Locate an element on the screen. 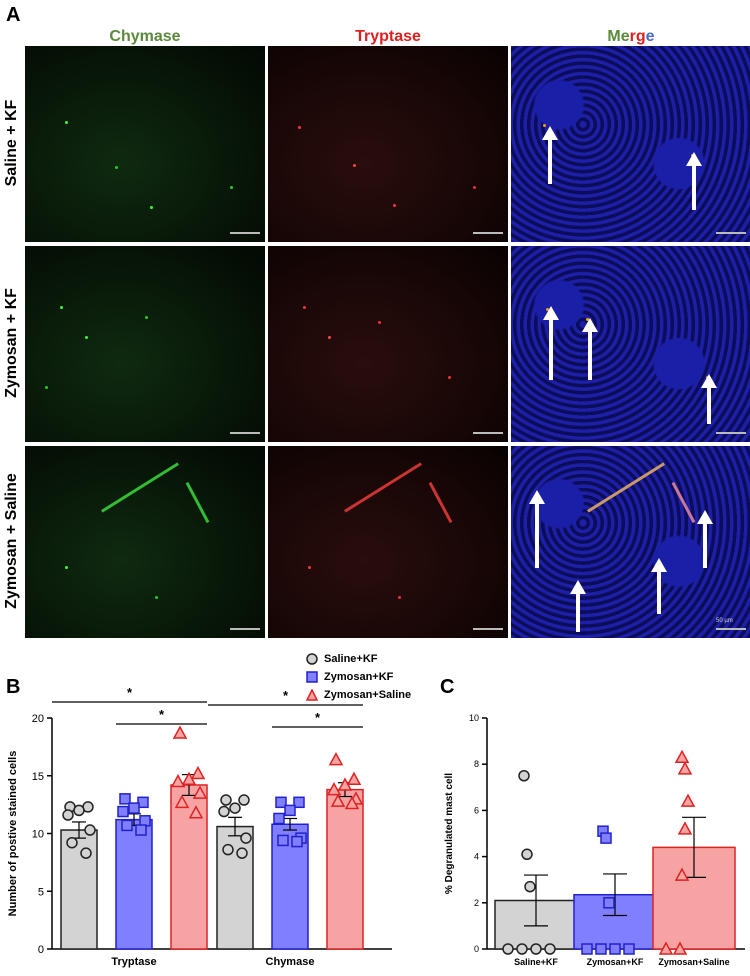  legend-marker-triangle is located at coordinates (312, 695).